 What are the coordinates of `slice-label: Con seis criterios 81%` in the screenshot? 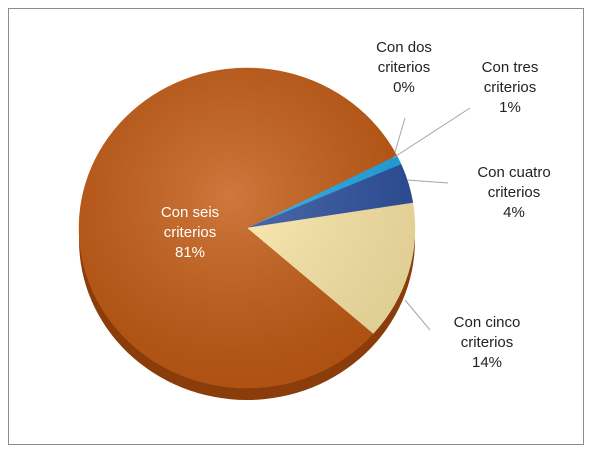 It's located at (190, 233).